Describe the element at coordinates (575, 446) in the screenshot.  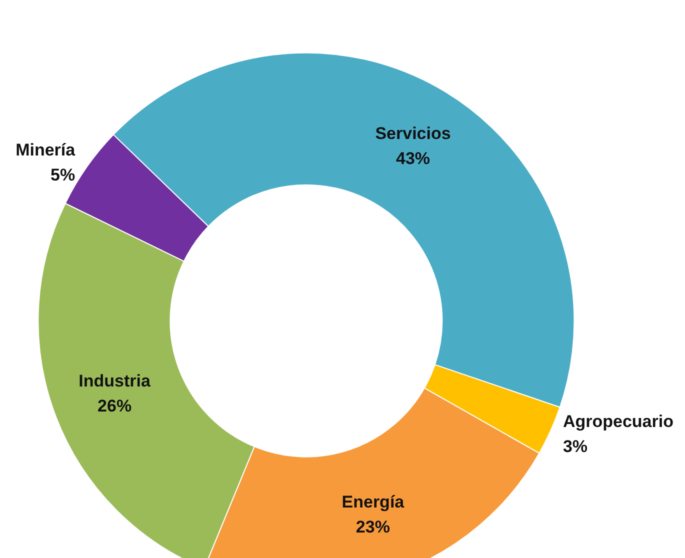
I see `data-label: 3%` at that location.